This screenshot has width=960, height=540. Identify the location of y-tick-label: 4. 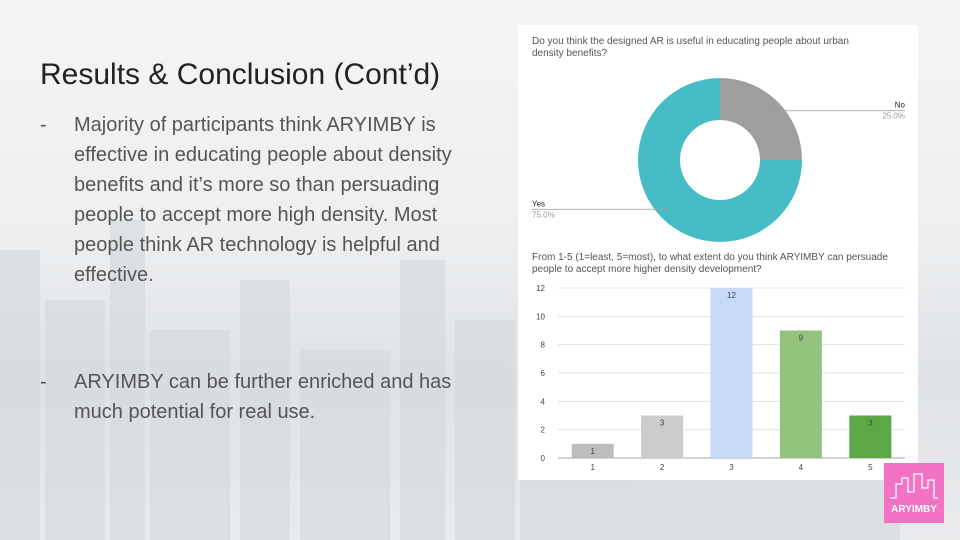
(543, 401).